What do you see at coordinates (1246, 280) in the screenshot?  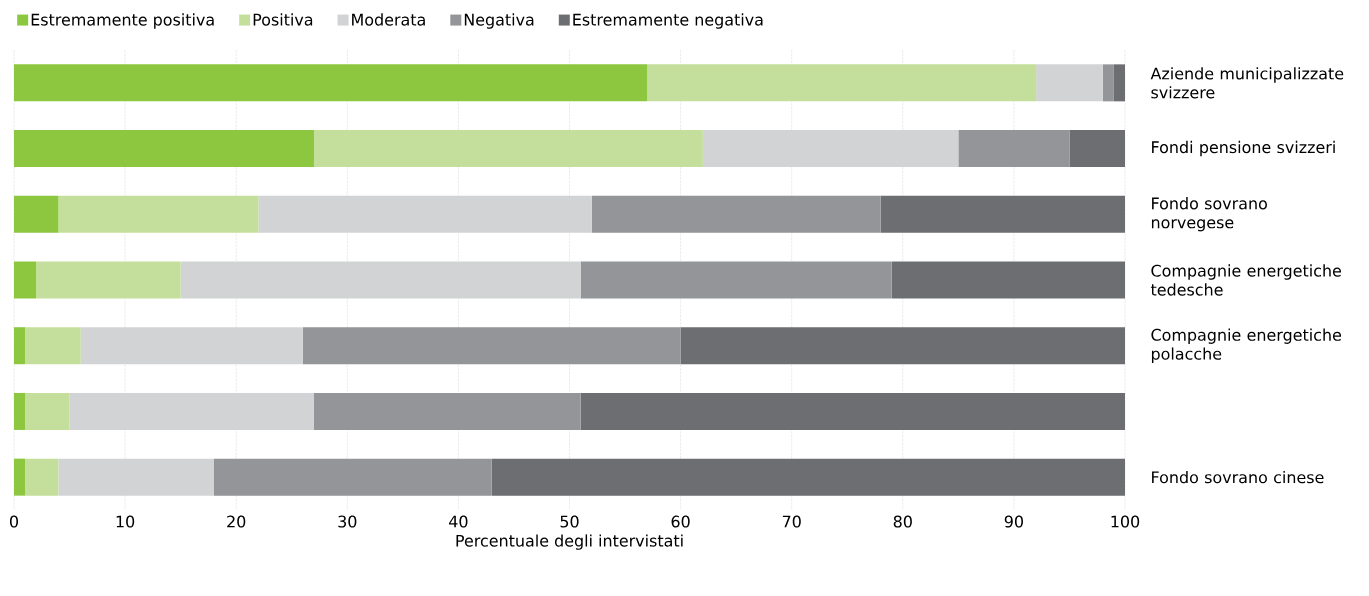 I see `y-tick-label: Compagnie energetiche tedesche` at bounding box center [1246, 280].